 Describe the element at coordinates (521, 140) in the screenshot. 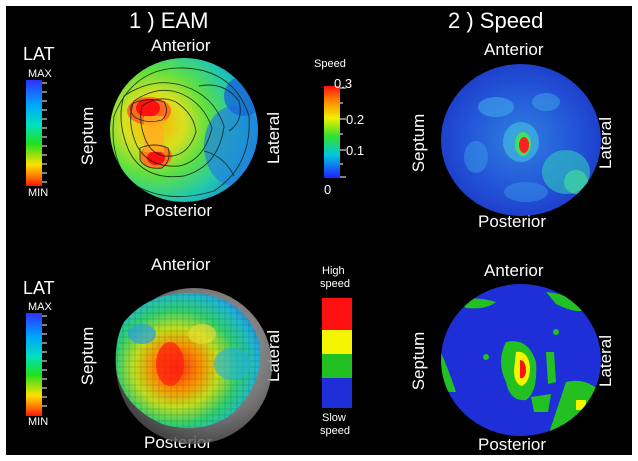

I see `speed-continuous-map` at that location.